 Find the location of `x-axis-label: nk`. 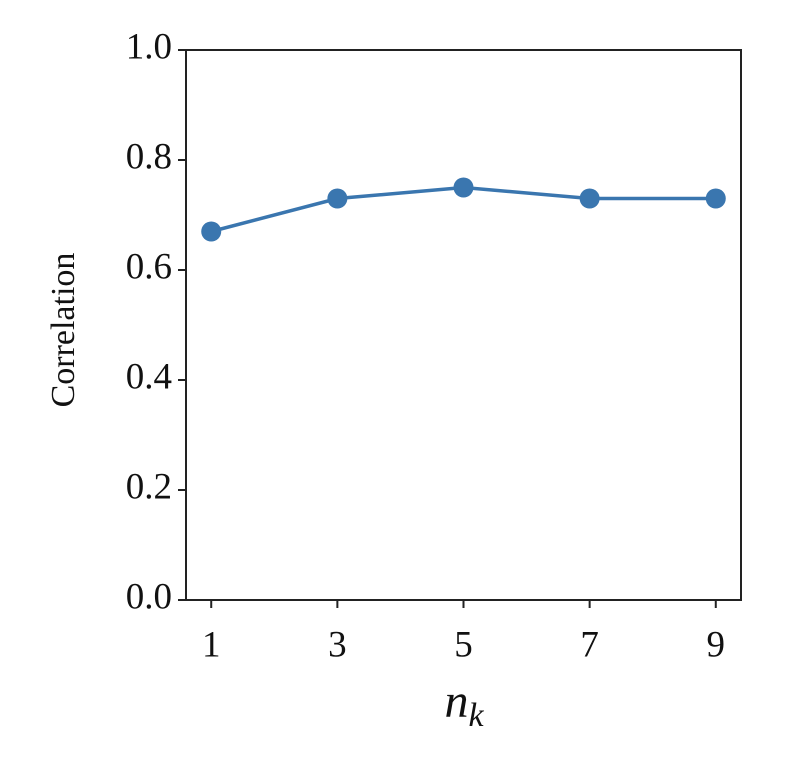

x-axis-label: nk is located at coordinates (464, 704).